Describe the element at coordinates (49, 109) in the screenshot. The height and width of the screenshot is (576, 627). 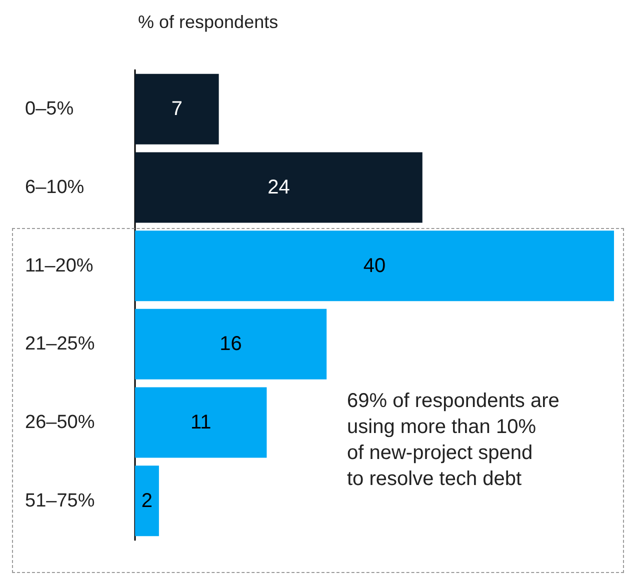
I see `y-tick-label: 0–5%` at that location.